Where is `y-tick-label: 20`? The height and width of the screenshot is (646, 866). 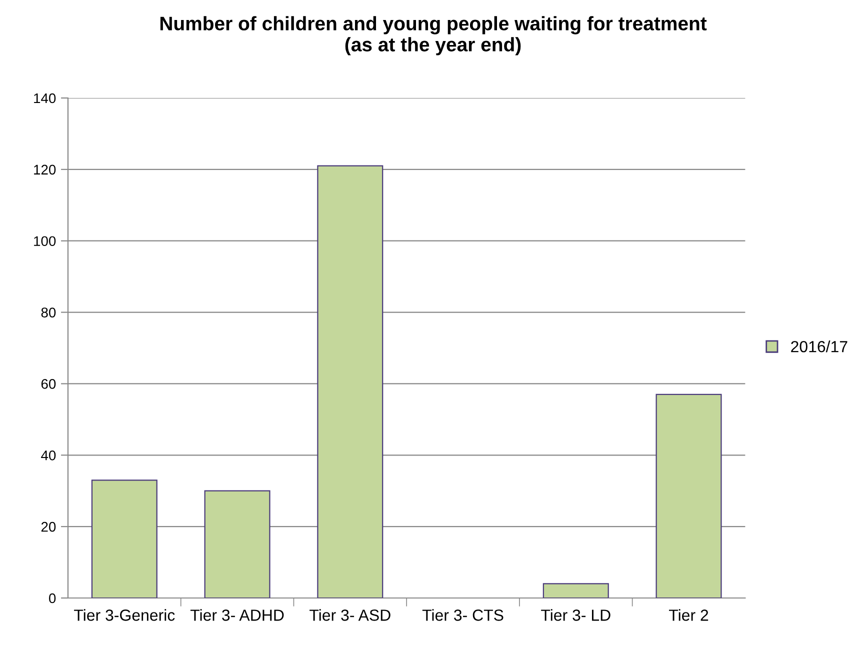
y-tick-label: 20 is located at coordinates (48, 527).